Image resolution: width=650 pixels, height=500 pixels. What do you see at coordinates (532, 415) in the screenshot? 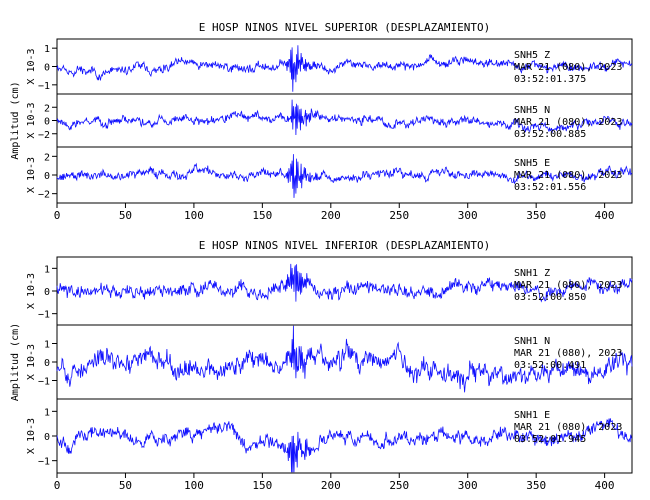
I see `trace-station-label: SNH1 E` at bounding box center [532, 415].